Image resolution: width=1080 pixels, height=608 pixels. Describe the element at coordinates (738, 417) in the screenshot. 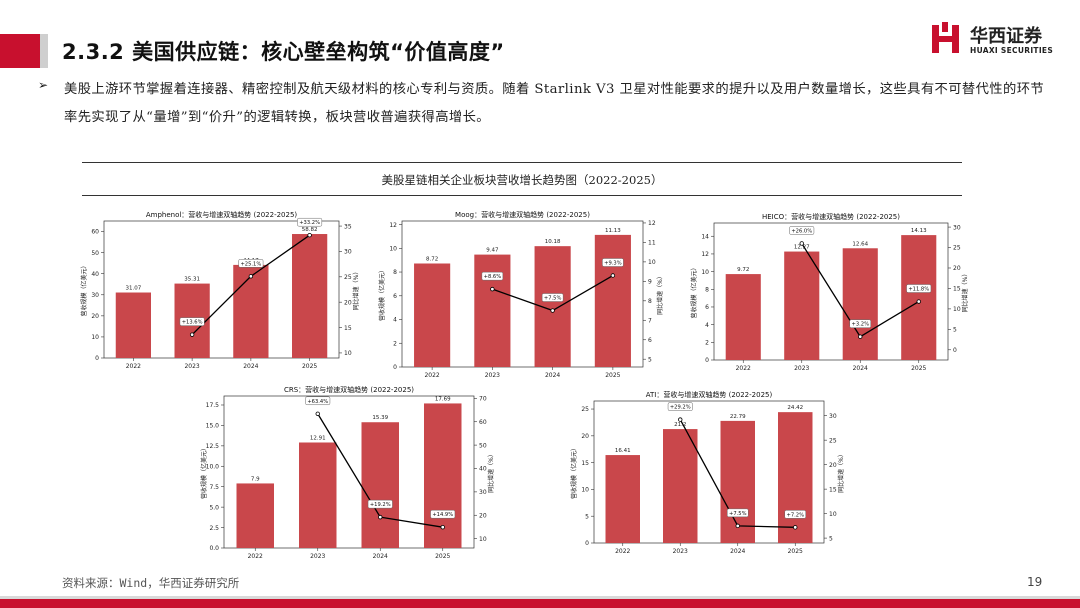

I see `bar-value-label: 22.79` at that location.